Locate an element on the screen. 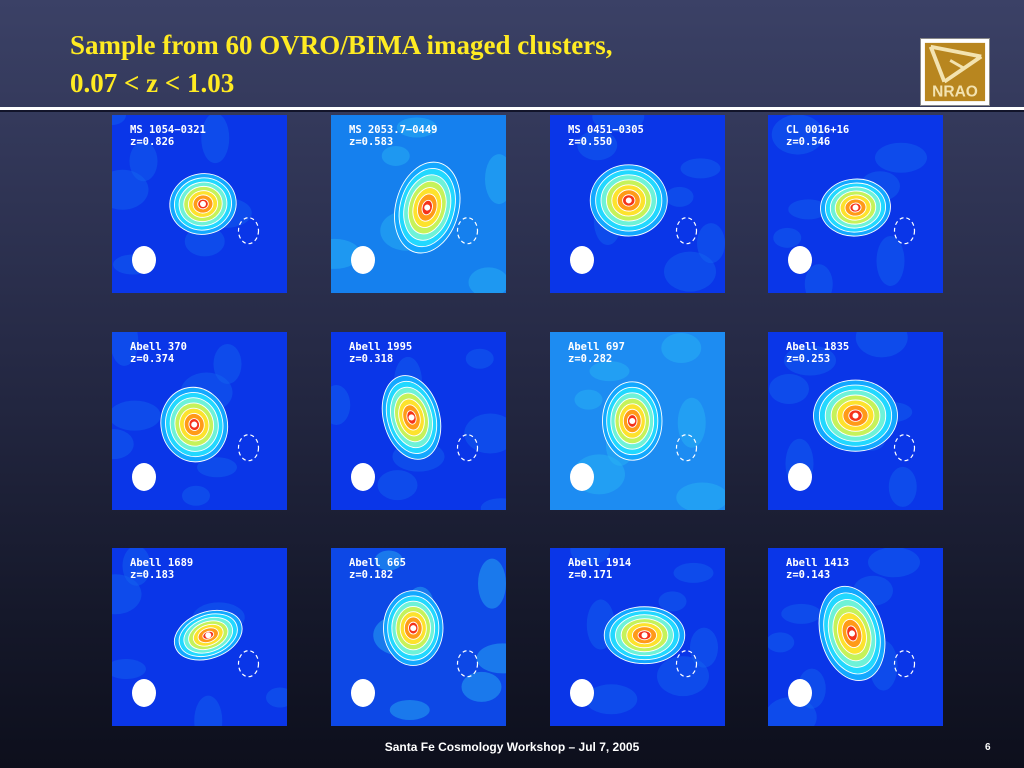 The image size is (1024, 768). cluster-name-label: Abell 1835 is located at coordinates (818, 347).